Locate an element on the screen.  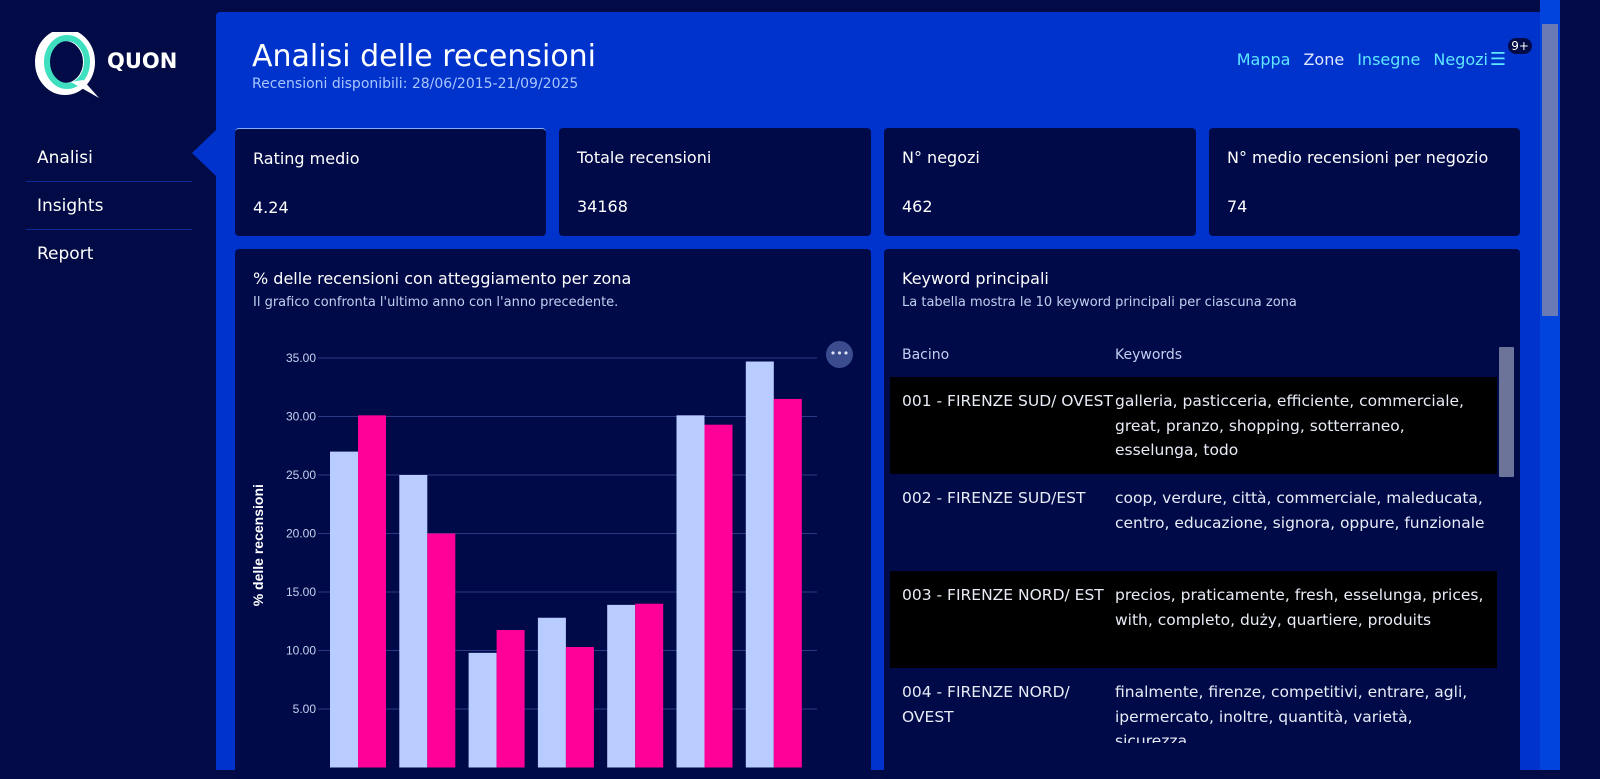
kpi-total-reviews: Totale recensioni 34168 is located at coordinates (715, 182).